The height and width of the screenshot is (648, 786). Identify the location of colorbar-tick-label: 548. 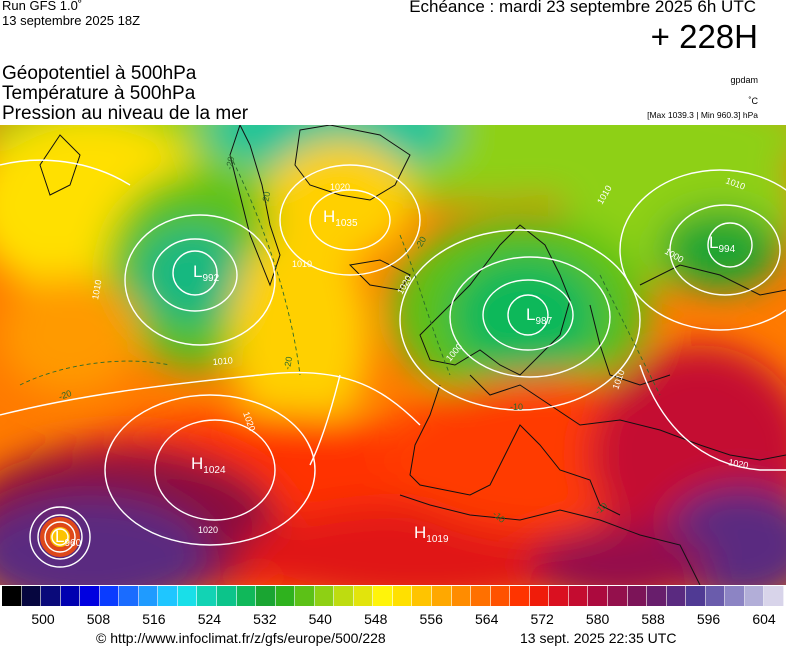
(376, 619).